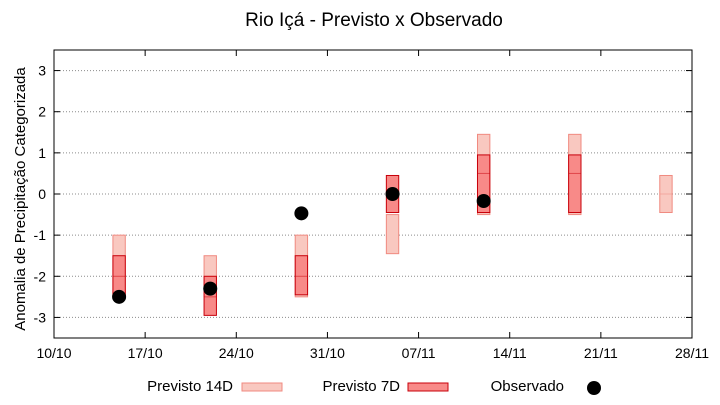 This screenshot has height=405, width=720. Describe the element at coordinates (20, 199) in the screenshot. I see `y-axis-label: Anomalia de Precipitação Categorizada` at that location.